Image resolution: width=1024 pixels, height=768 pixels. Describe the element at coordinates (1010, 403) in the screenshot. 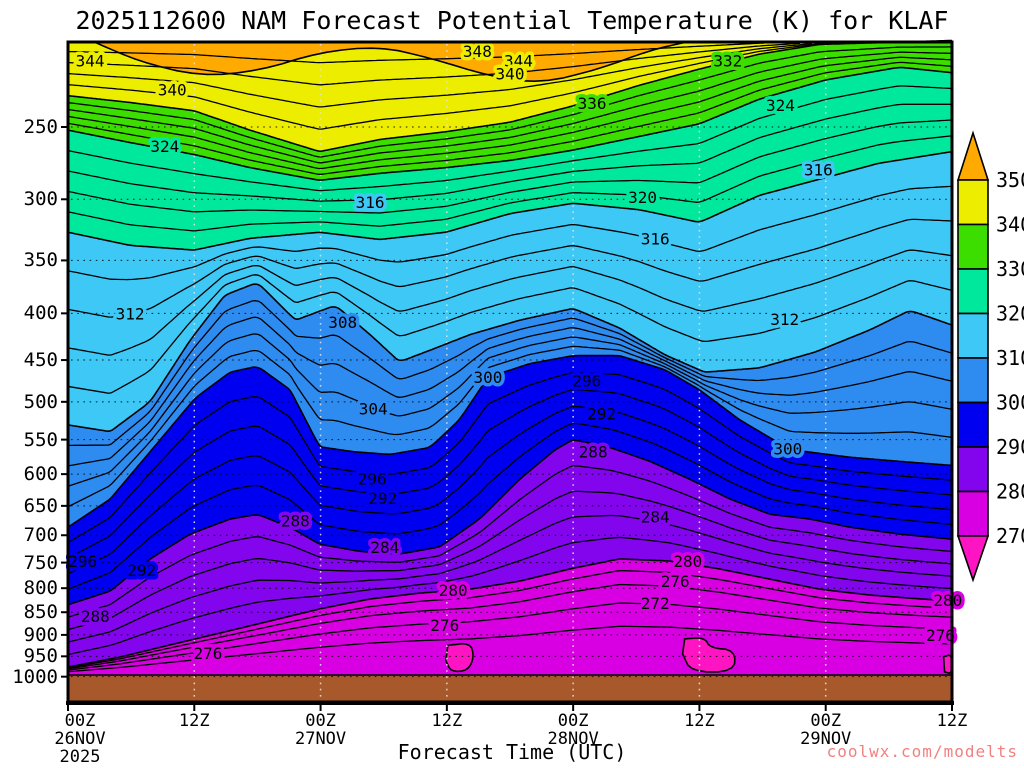

I see `colorbar-tick-label: 300` at that location.